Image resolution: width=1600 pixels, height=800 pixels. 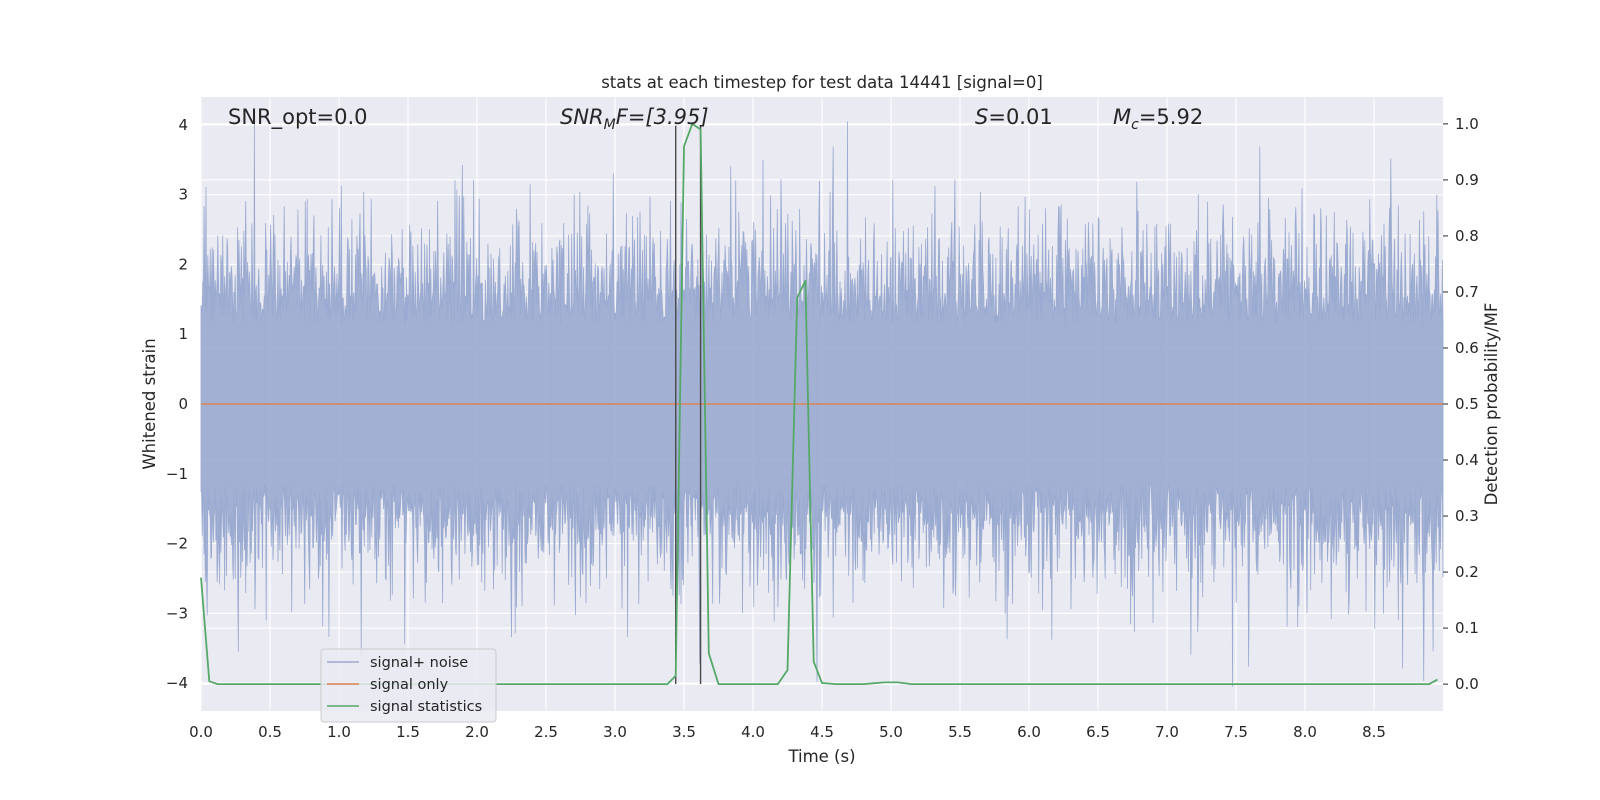 I want to click on y-tick-label: −3, so click(x=177, y=613).